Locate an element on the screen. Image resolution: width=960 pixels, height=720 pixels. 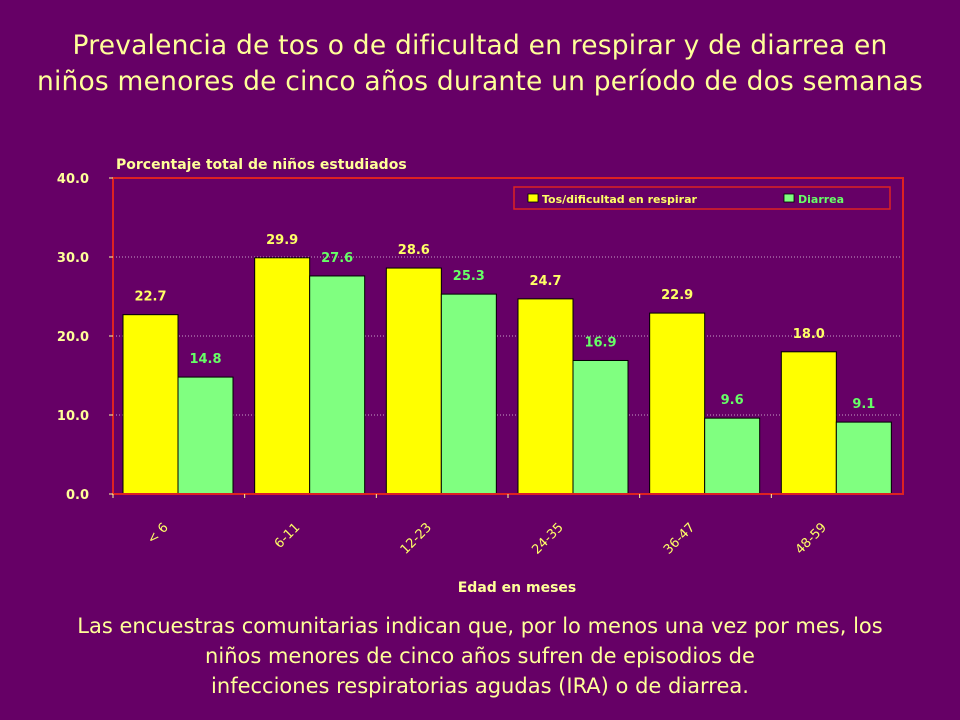
bar-value-label: 29.9 is located at coordinates (282, 240).